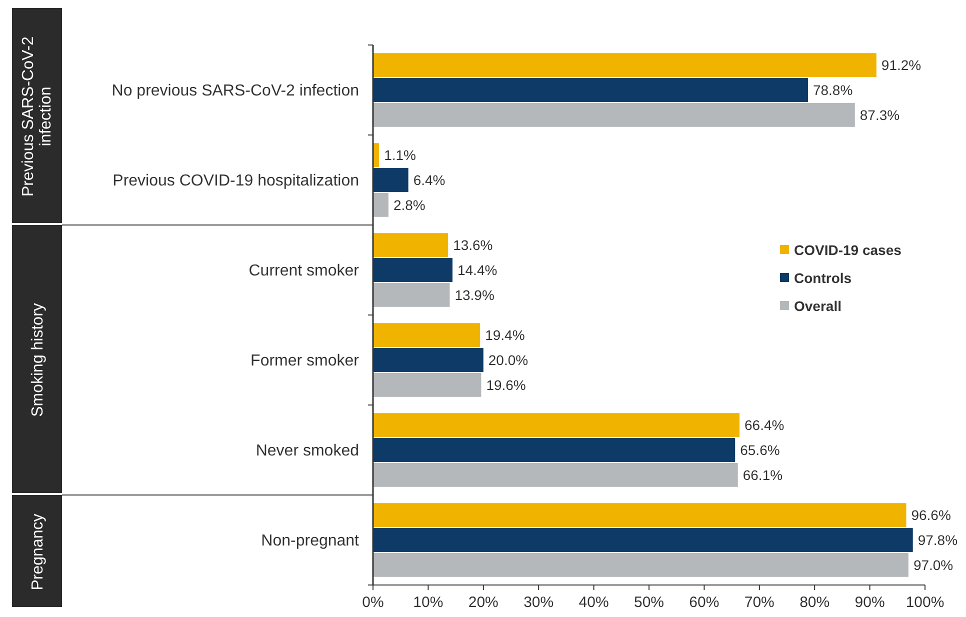 This screenshot has width=966, height=617. I want to click on x-tick-label: 100%, so click(925, 602).